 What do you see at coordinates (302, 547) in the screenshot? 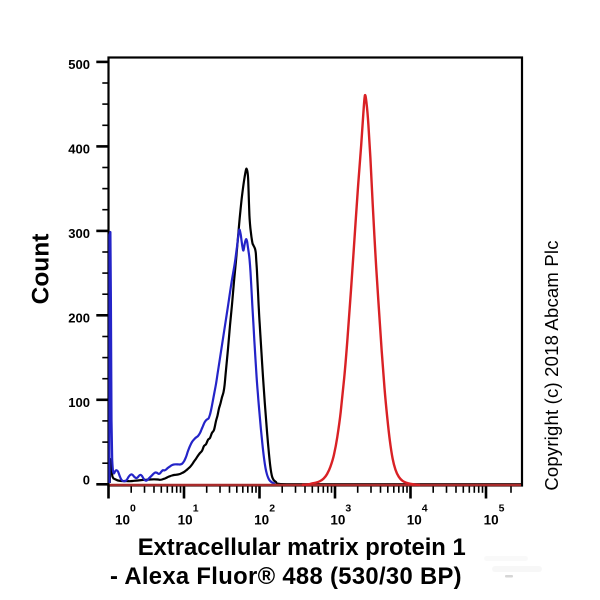
I see `svg-text: Extracellular matrix protein 1` at bounding box center [302, 547].